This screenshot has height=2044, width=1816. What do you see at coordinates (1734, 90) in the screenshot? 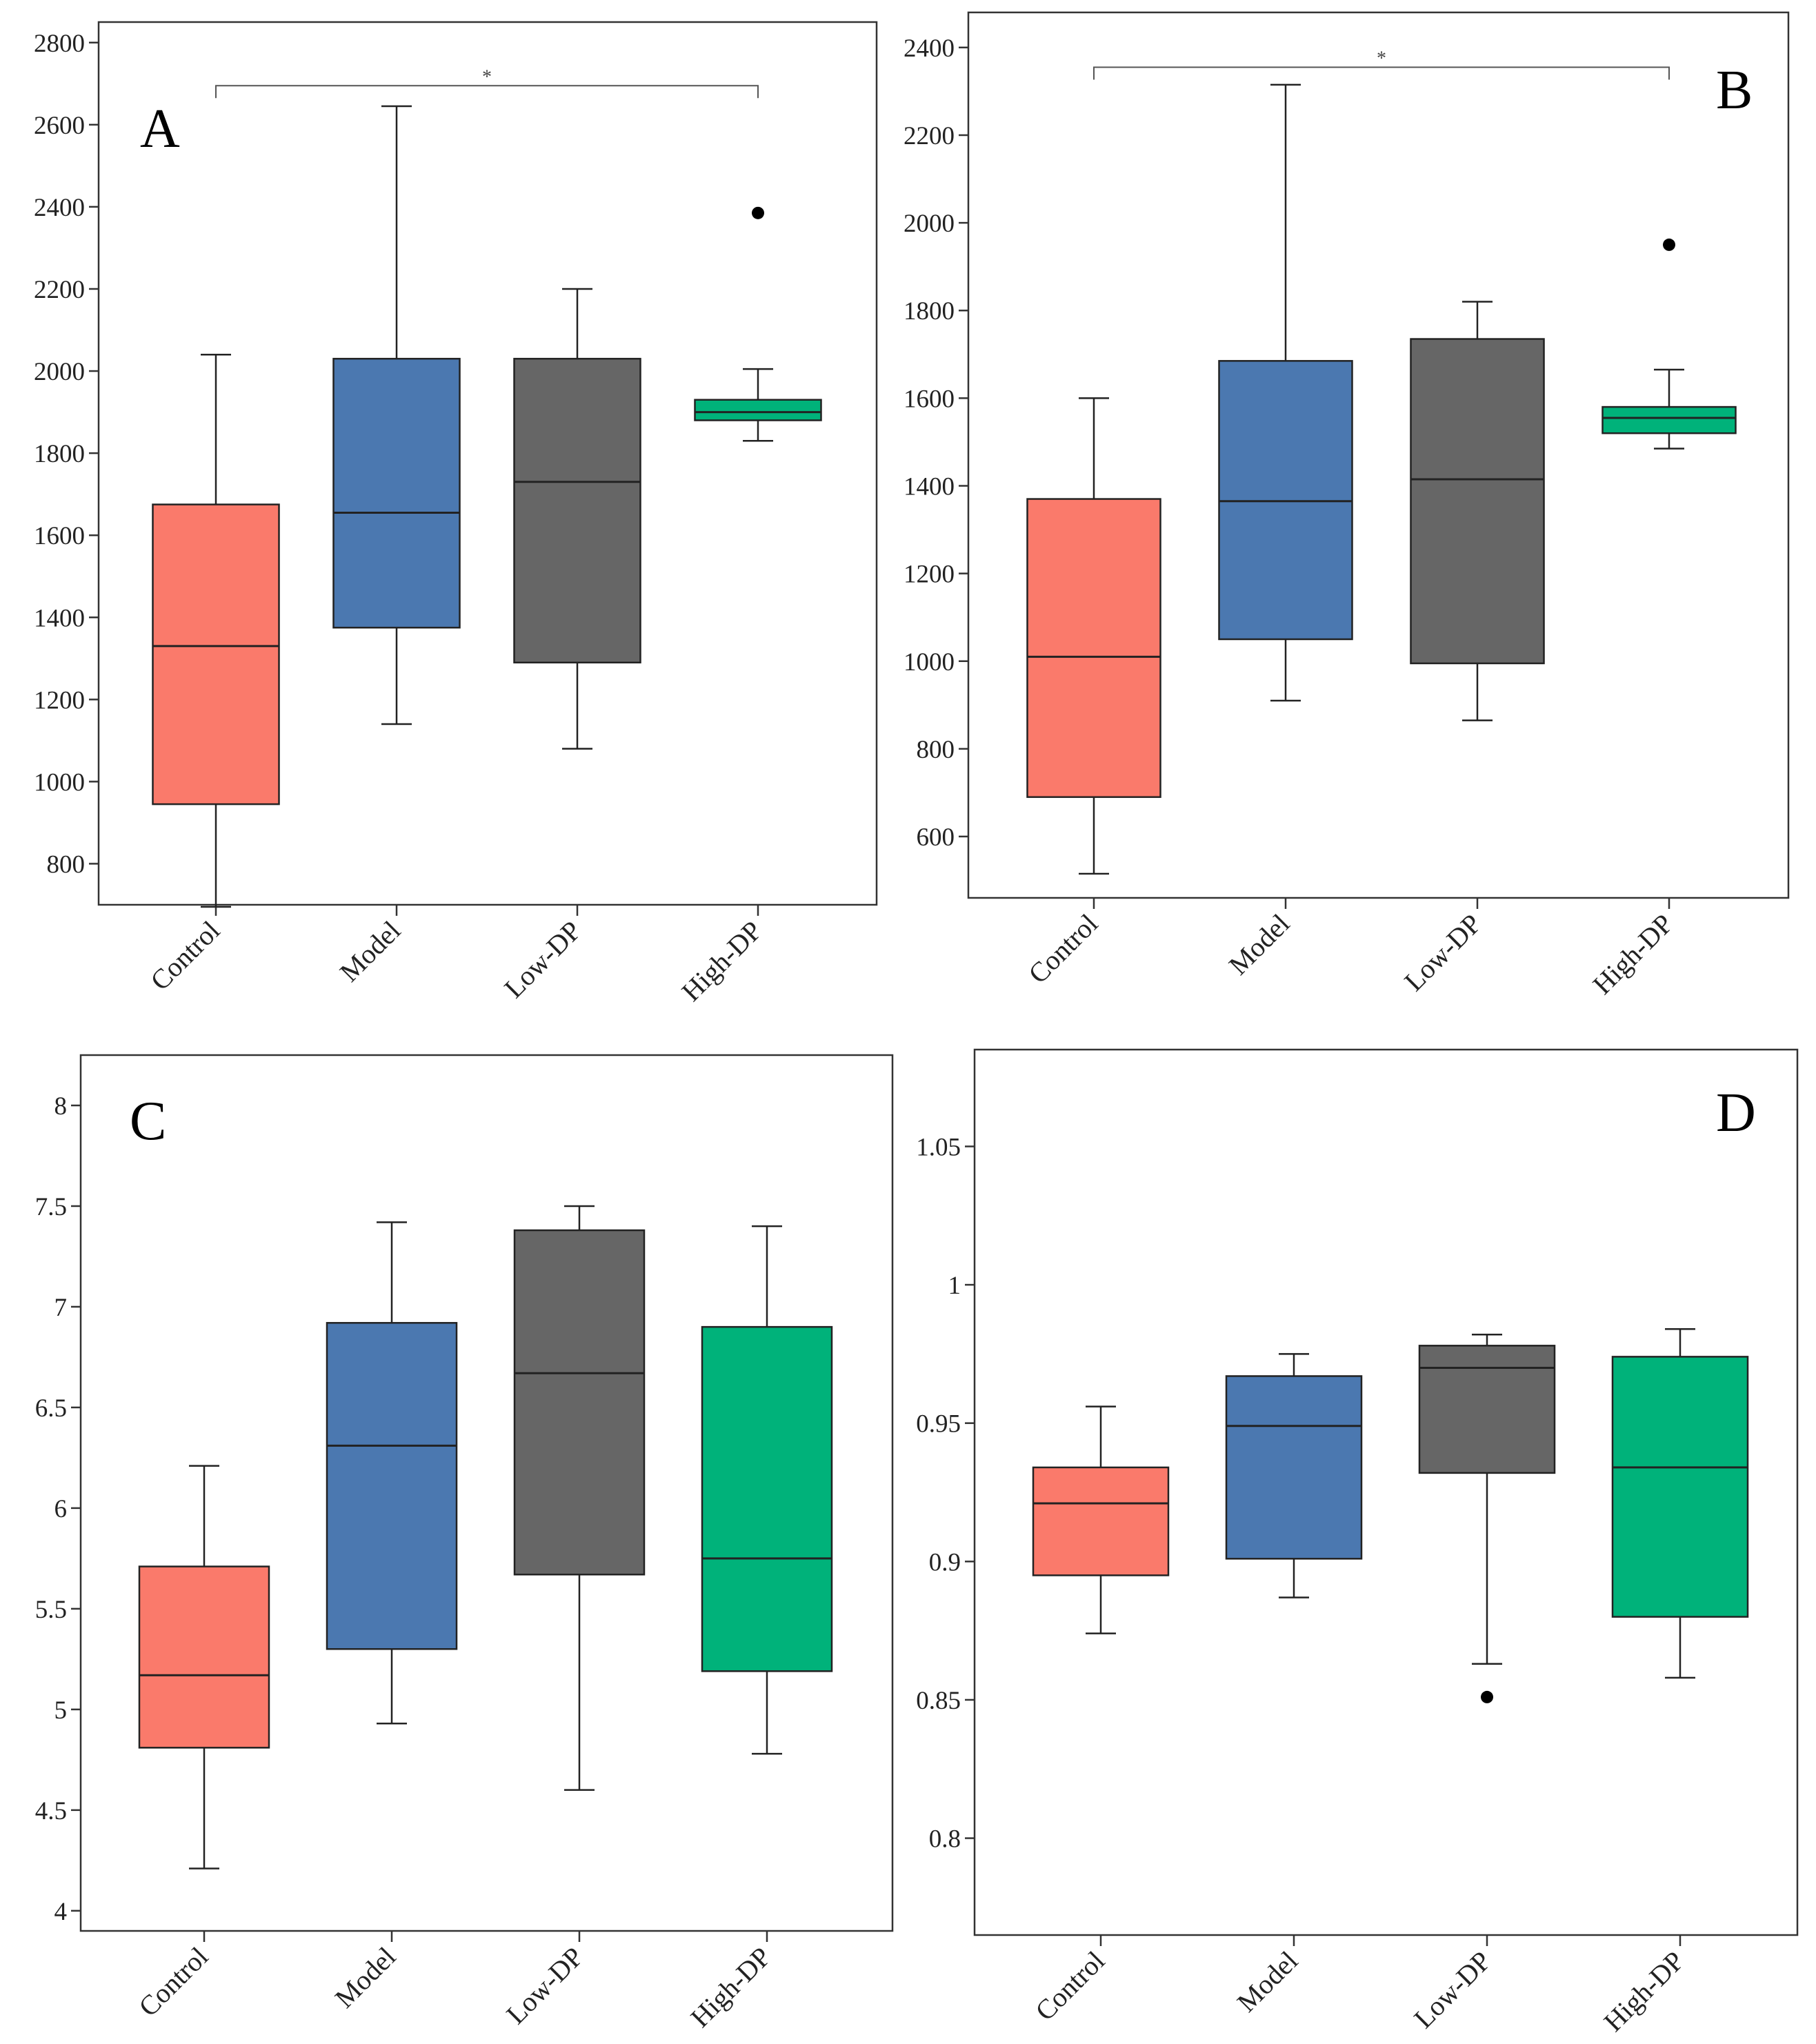
I see `panel-letter-b: B` at bounding box center [1734, 90].